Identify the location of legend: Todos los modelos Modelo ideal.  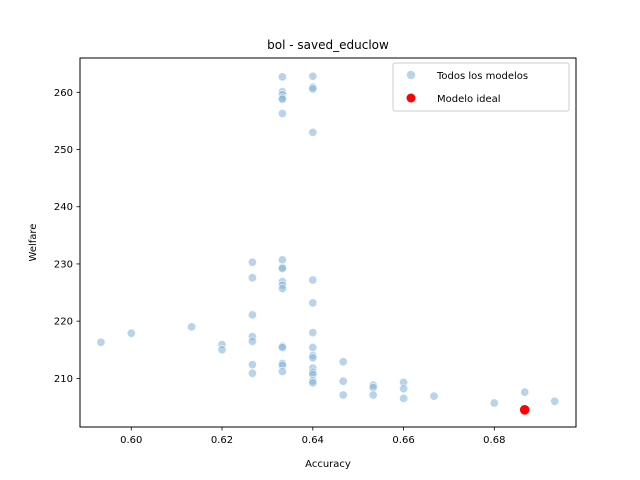
(481, 87).